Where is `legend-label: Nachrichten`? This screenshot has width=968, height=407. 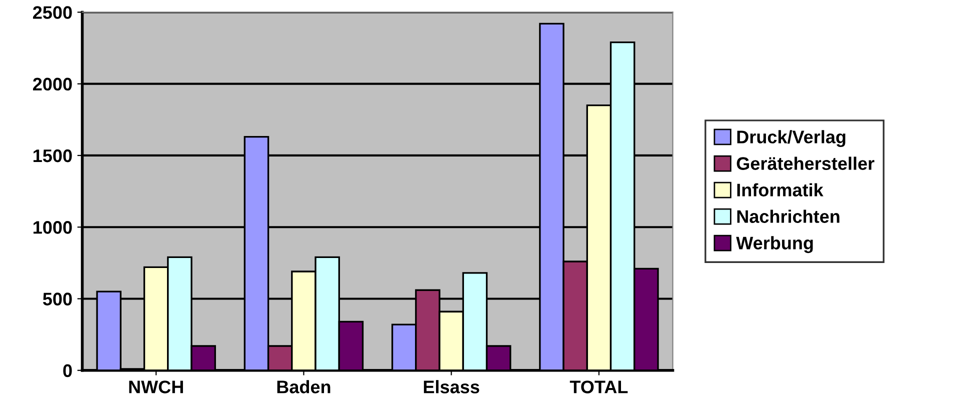 legend-label: Nachrichten is located at coordinates (788, 216).